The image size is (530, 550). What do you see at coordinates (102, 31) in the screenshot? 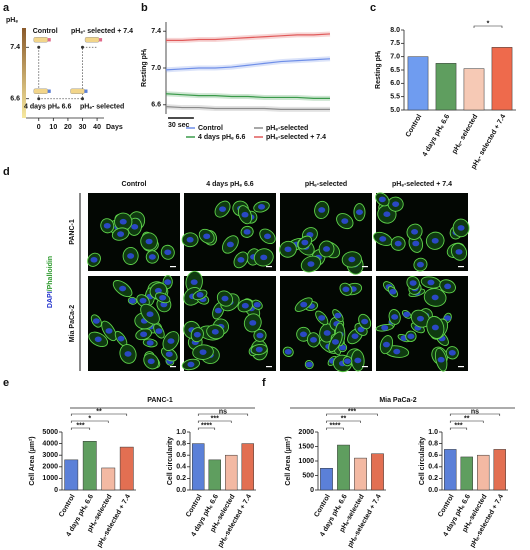
I see `schematic-label: pHₑ- selected + 7.4` at bounding box center [102, 31].